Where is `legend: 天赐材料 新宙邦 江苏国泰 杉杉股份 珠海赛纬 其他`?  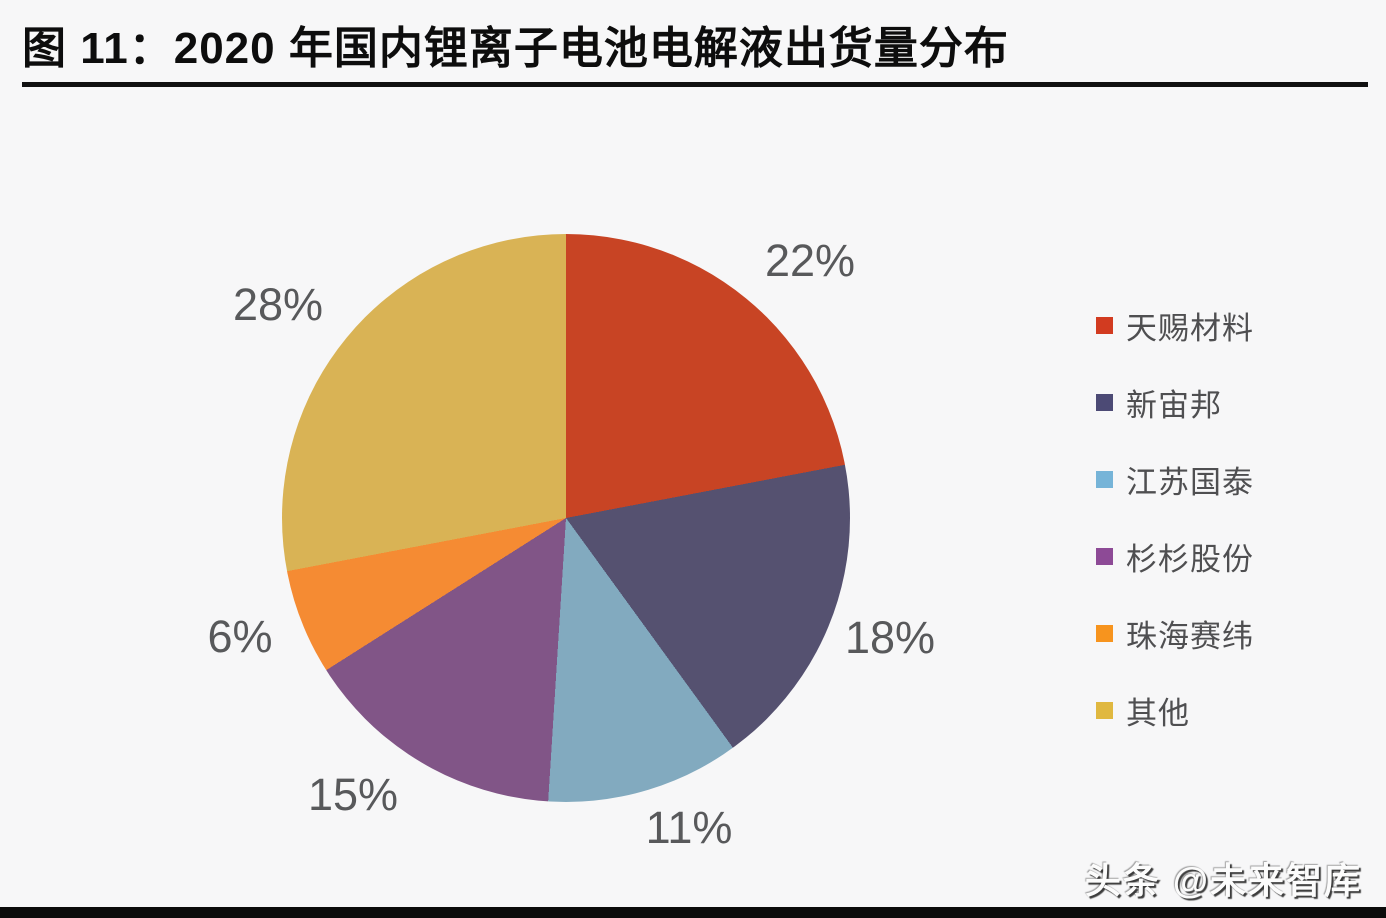 legend: 天赐材料 新宙邦 江苏国泰 杉杉股份 珠海赛纬 其他 is located at coordinates (1175, 518).